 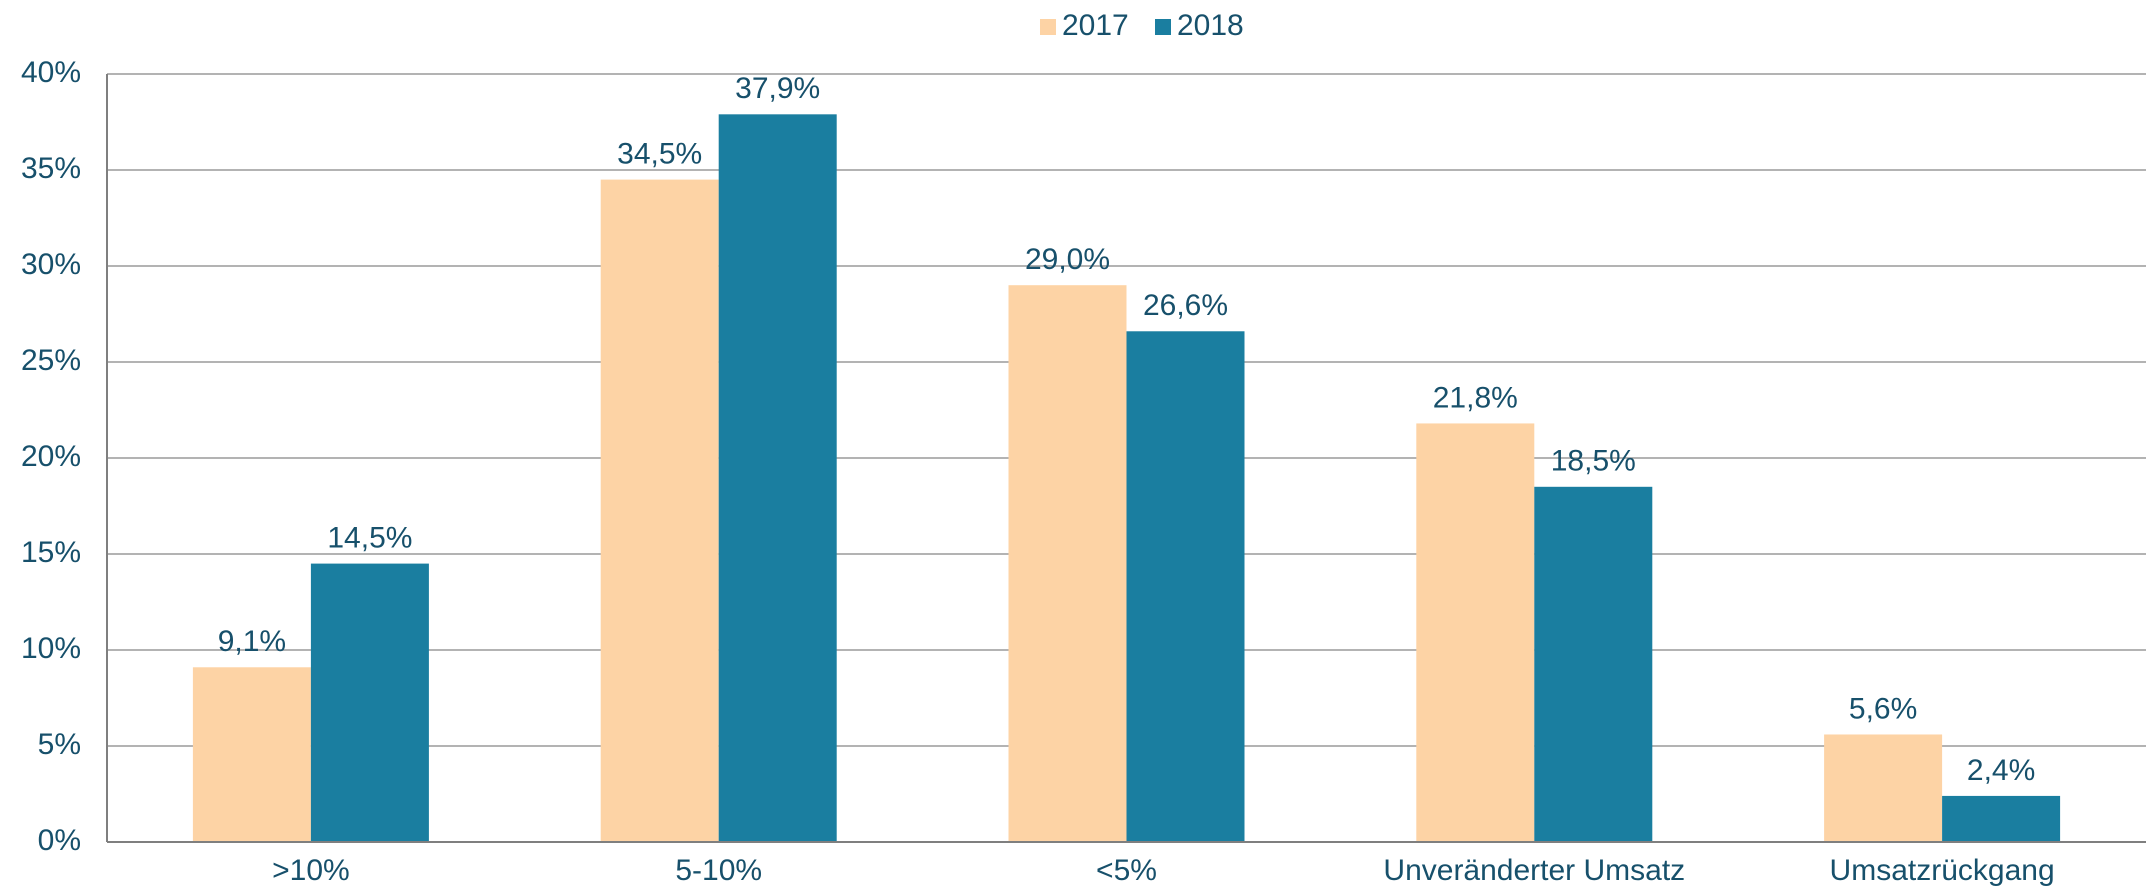 What do you see at coordinates (59, 840) in the screenshot?
I see `y-tick-label: 0%` at bounding box center [59, 840].